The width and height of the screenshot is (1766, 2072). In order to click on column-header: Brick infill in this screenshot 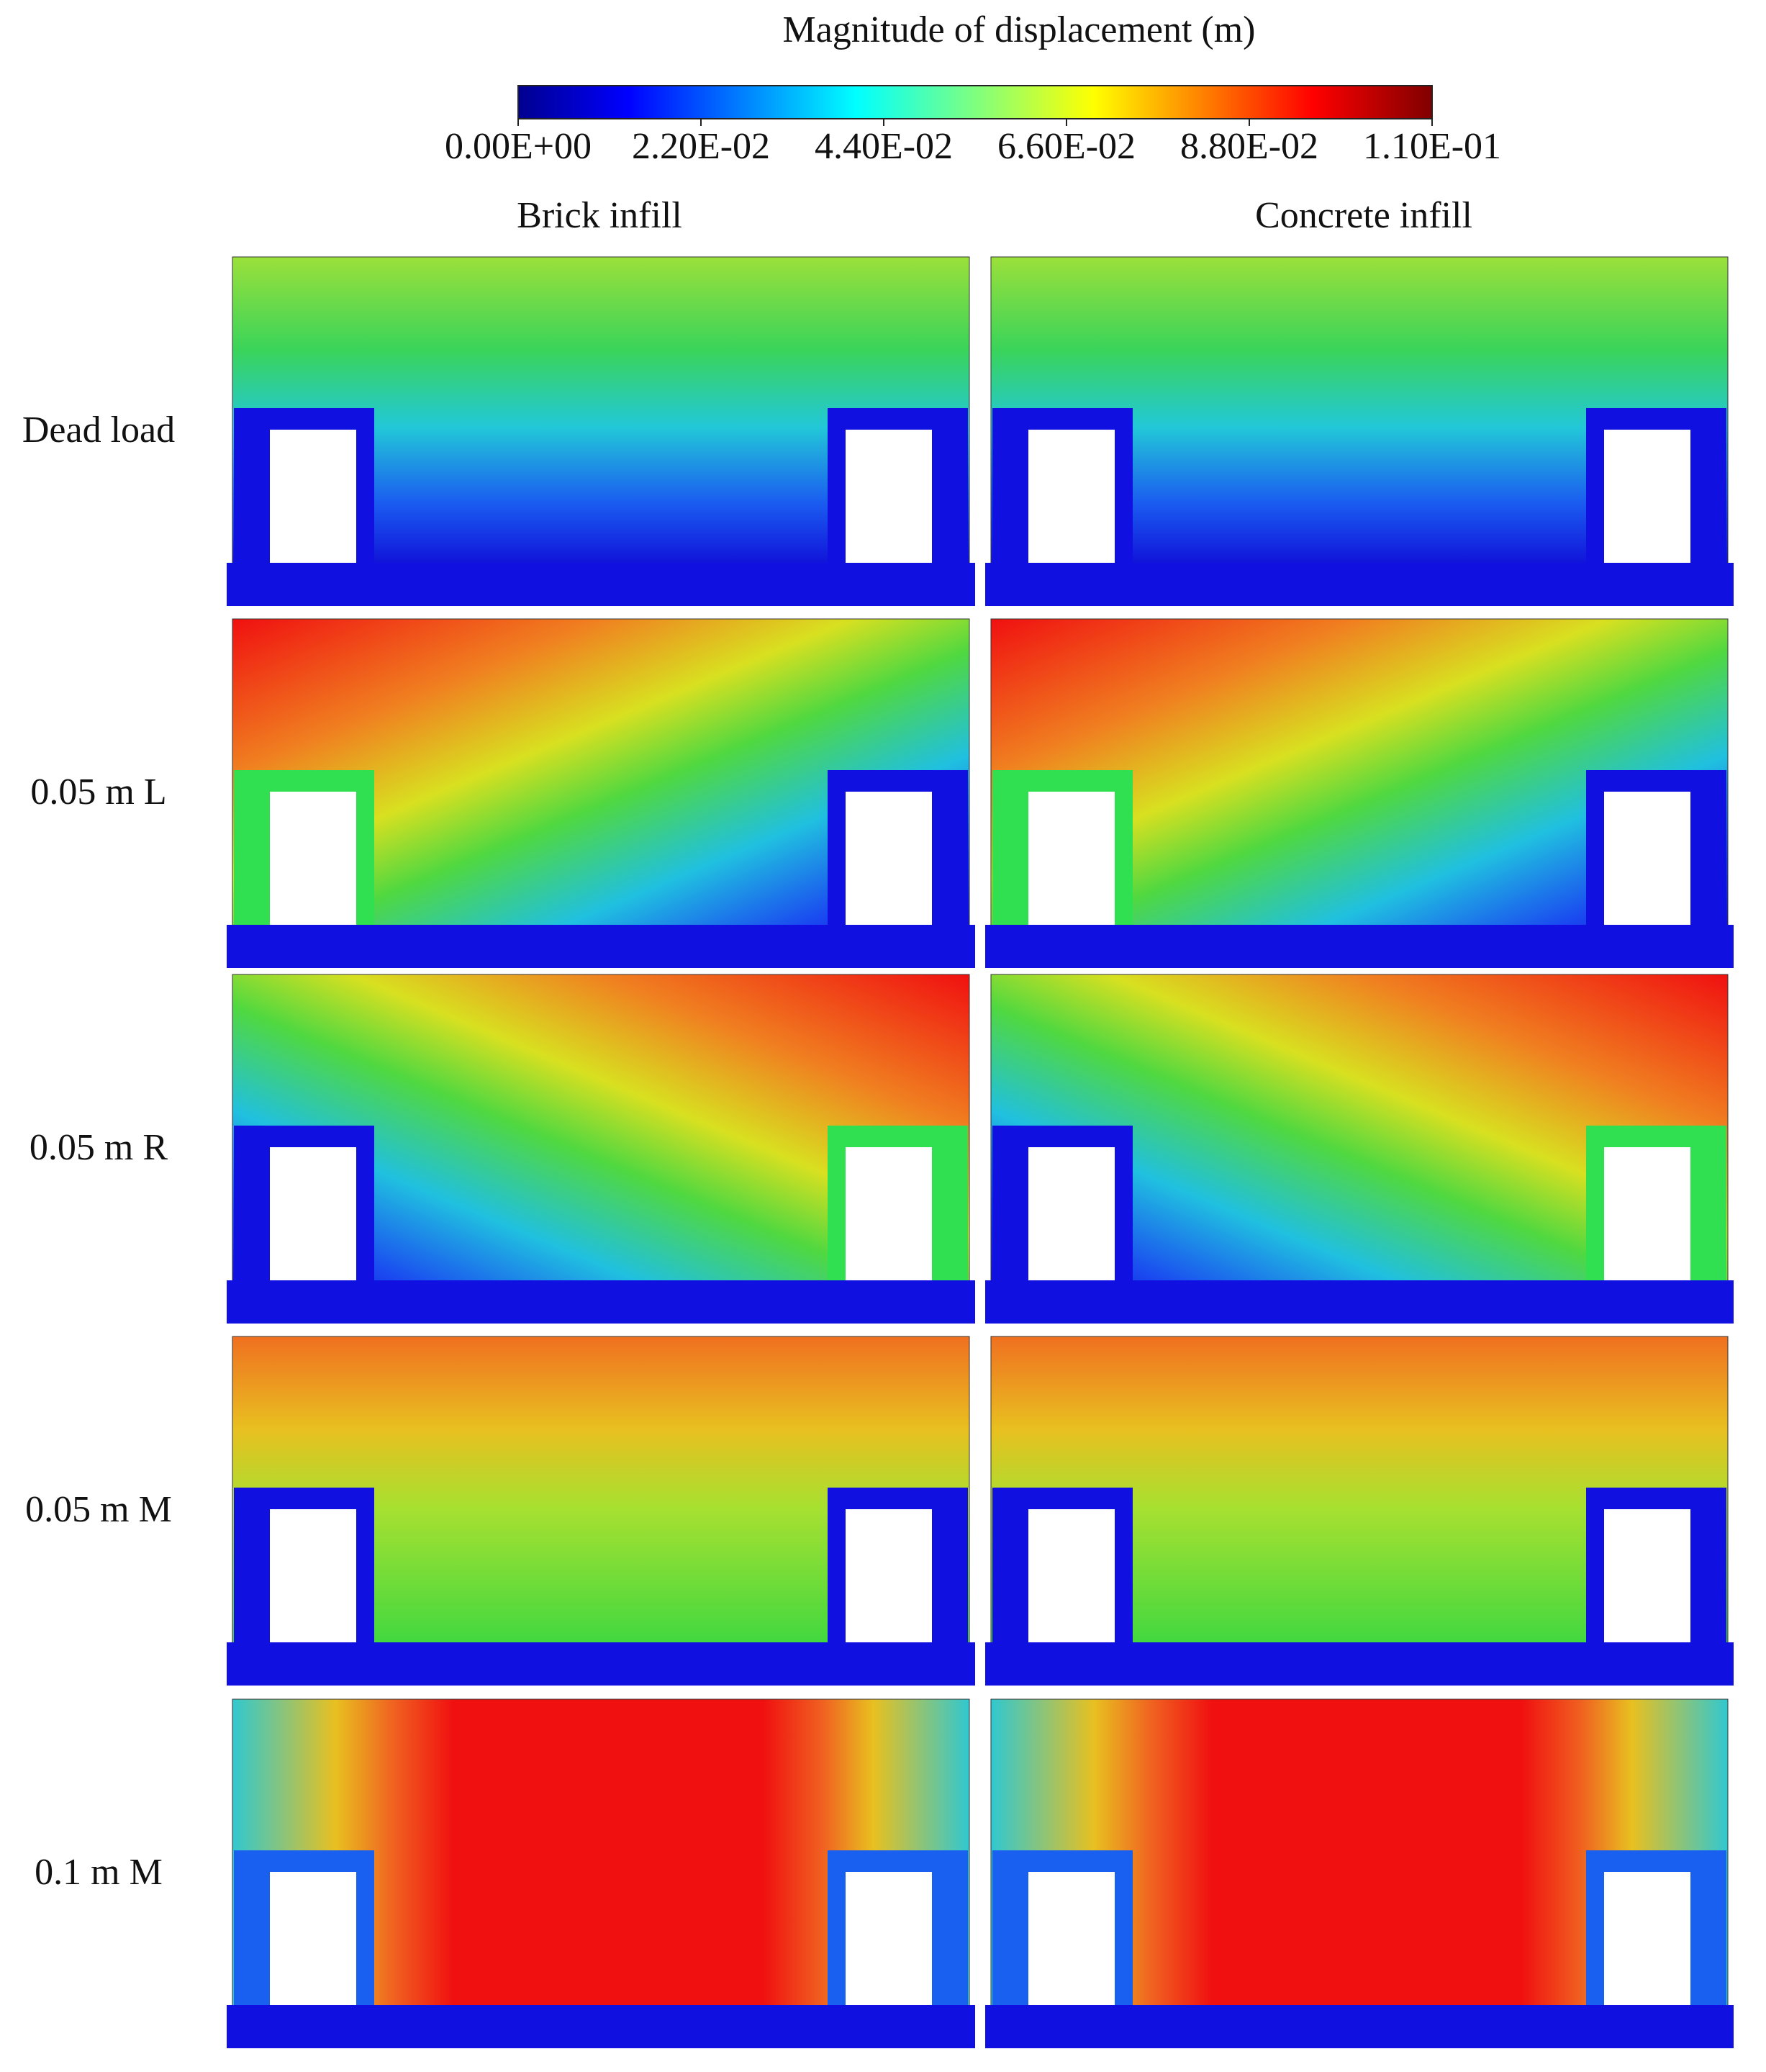, I will do `click(600, 215)`.